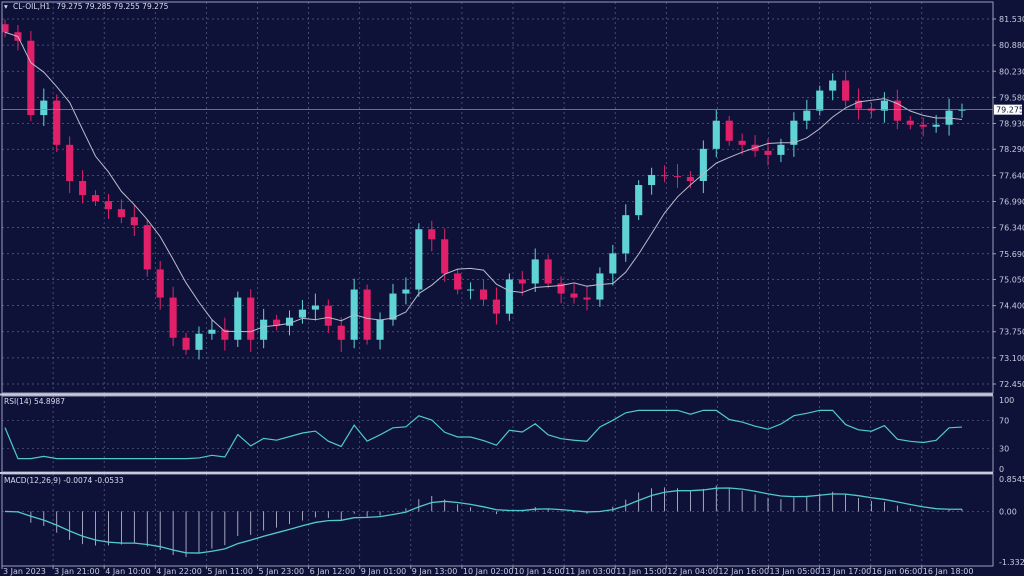 This screenshot has height=576, width=1024. I want to click on time-label: 11 Jan 15:00, so click(641, 571).